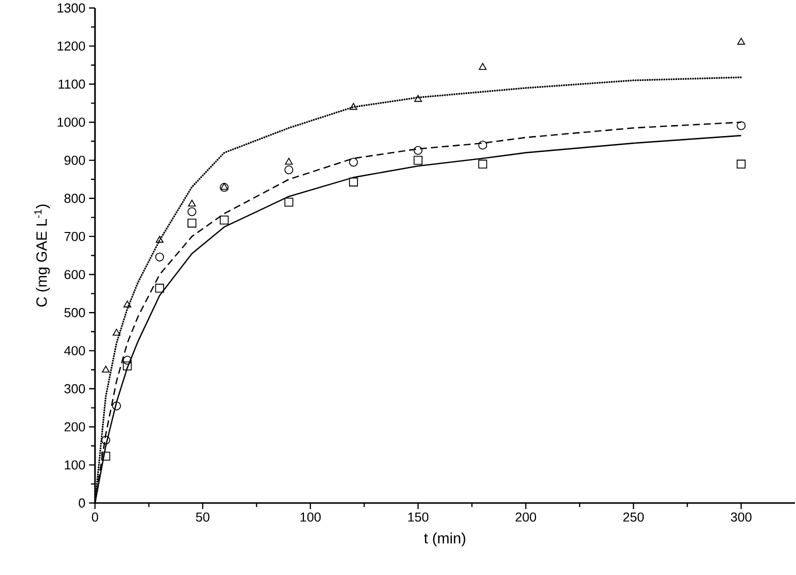 Image resolution: width=796 pixels, height=575 pixels. I want to click on y-tick-label: 300, so click(74, 389).